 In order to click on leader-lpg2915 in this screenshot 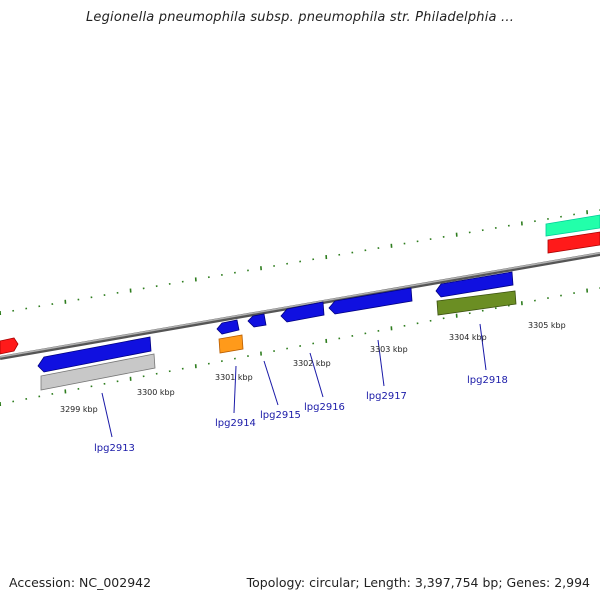, I will do `click(271, 383)`.